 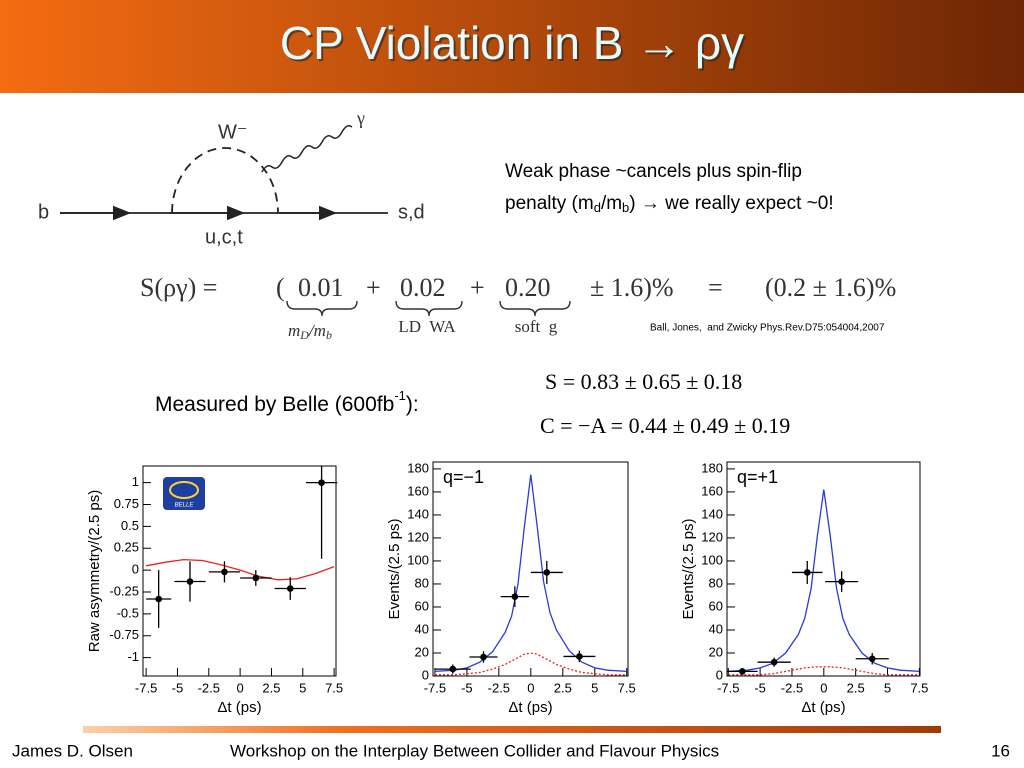 I want to click on measured-c: C = −A = 0.44 ± 0.49 ± 0.19, so click(x=665, y=425).